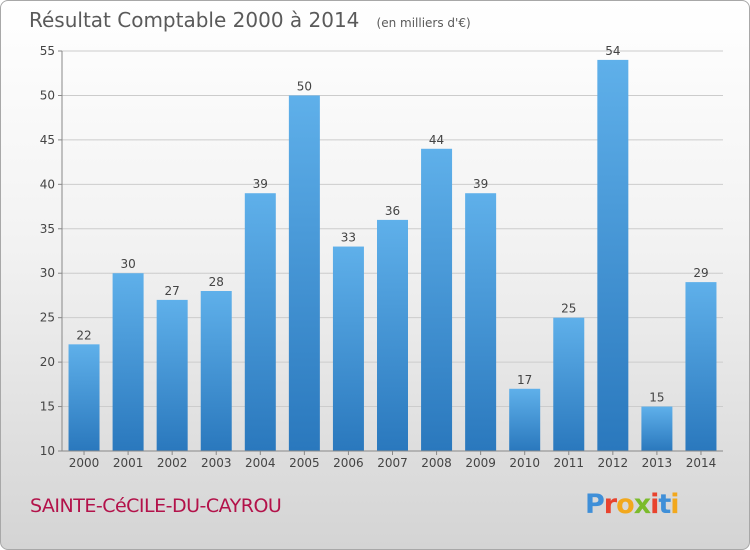 The height and width of the screenshot is (550, 750). What do you see at coordinates (568, 463) in the screenshot?
I see `x-tick-label-2011: 2011` at bounding box center [568, 463].